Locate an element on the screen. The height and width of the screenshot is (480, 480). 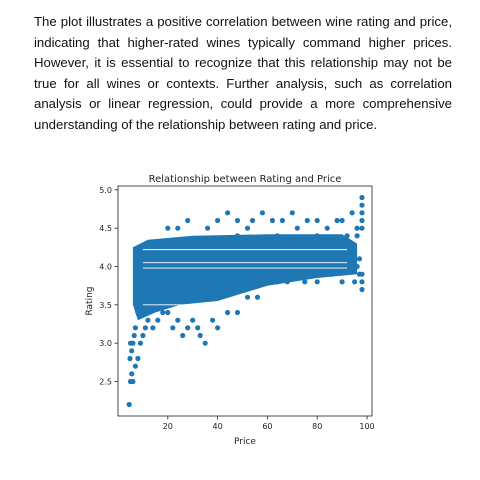
y-tick-label: 2.5 is located at coordinates (105, 382).